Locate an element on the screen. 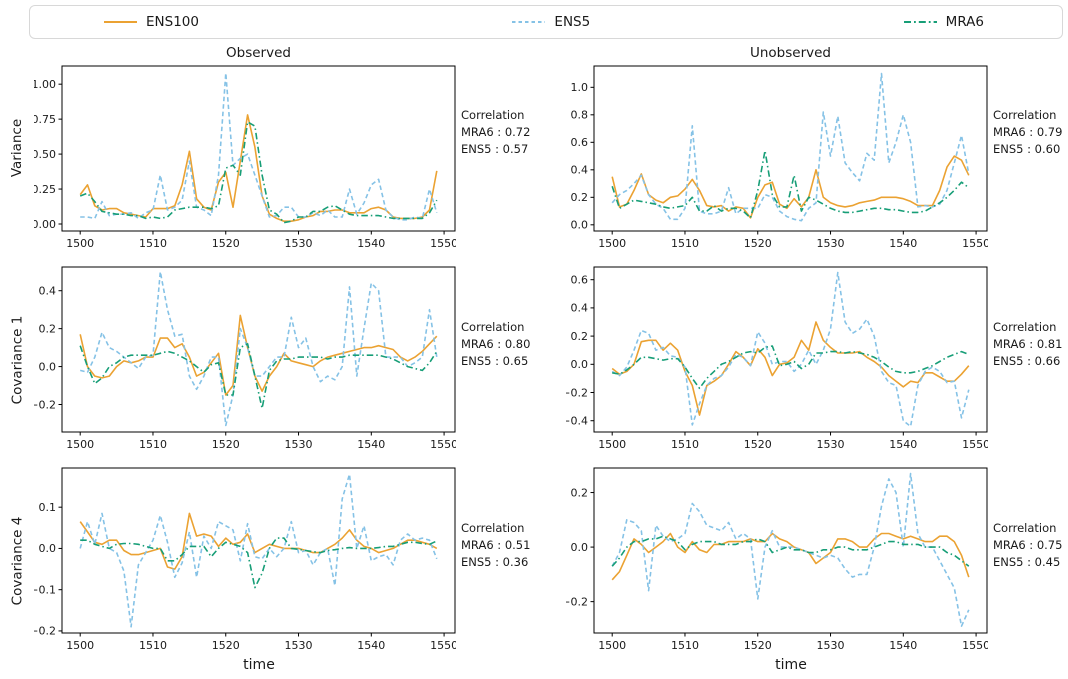  subplot-covariance4-unobserved: 1500 1510 1520 1530 1540 1550 −0.2 0.0 0.2 is located at coordinates (777, 560).